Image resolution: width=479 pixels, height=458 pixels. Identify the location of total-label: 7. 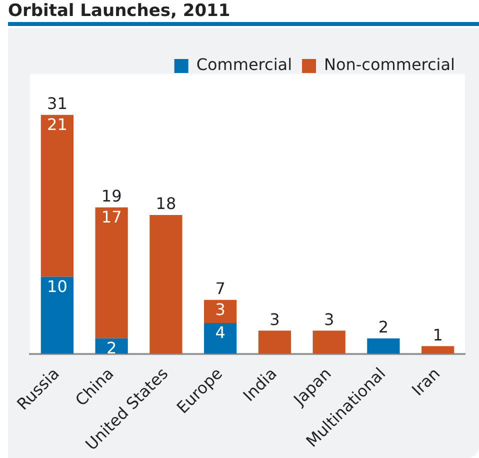
(220, 288).